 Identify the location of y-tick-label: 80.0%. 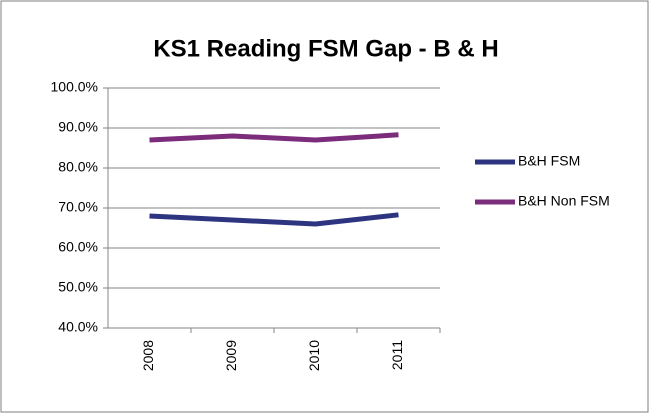
(78, 167).